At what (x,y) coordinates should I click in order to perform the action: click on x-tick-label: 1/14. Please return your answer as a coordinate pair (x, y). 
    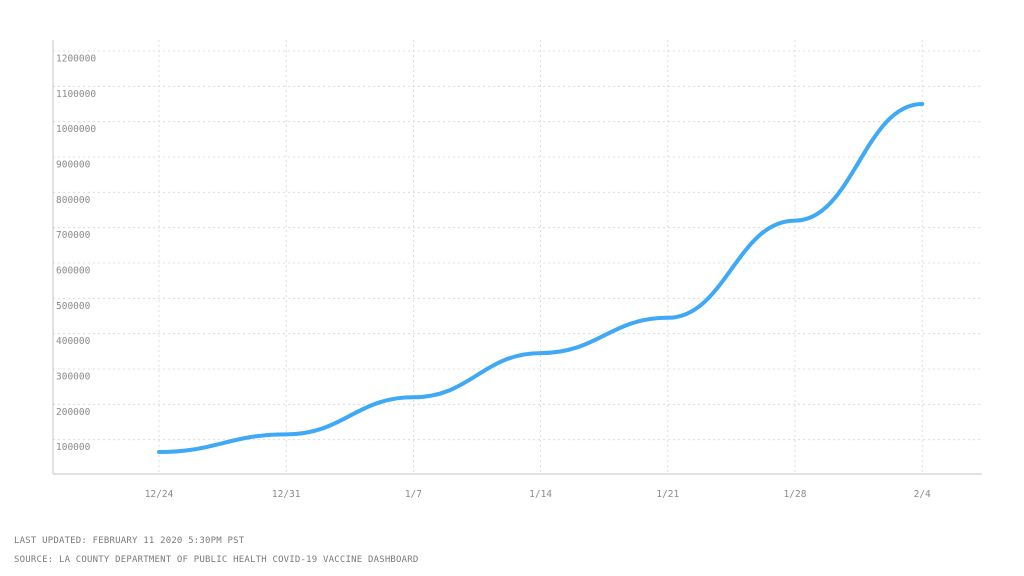
    Looking at the image, I should click on (540, 494).